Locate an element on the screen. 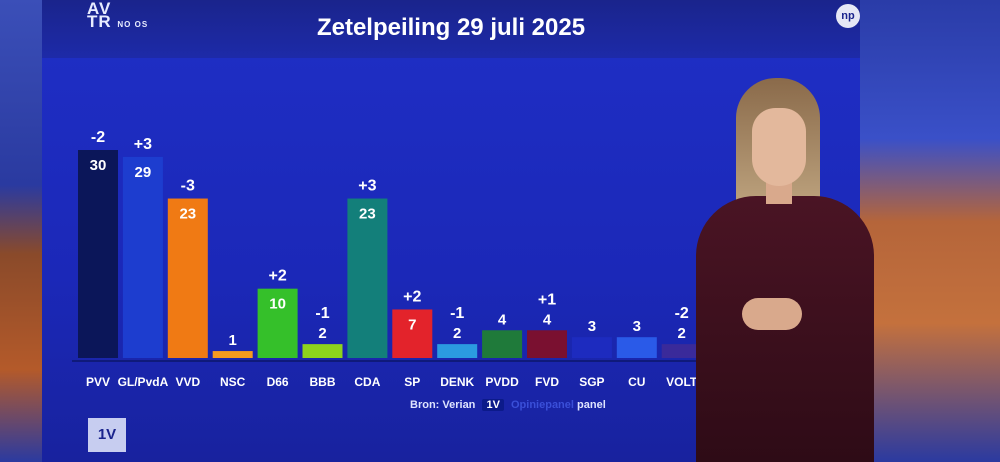  category-label: CDA is located at coordinates (367, 382).